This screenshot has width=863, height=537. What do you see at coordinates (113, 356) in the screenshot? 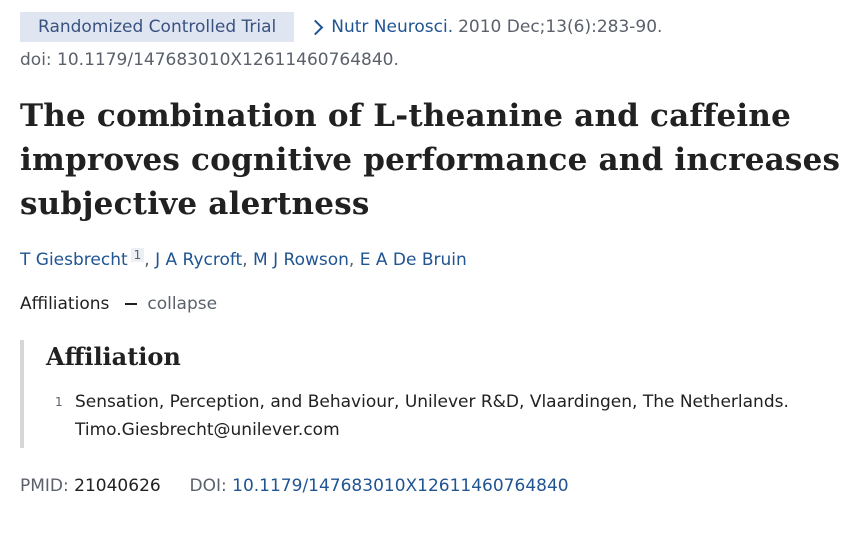
I see `affiliation-heading: Affiliation` at bounding box center [113, 356].